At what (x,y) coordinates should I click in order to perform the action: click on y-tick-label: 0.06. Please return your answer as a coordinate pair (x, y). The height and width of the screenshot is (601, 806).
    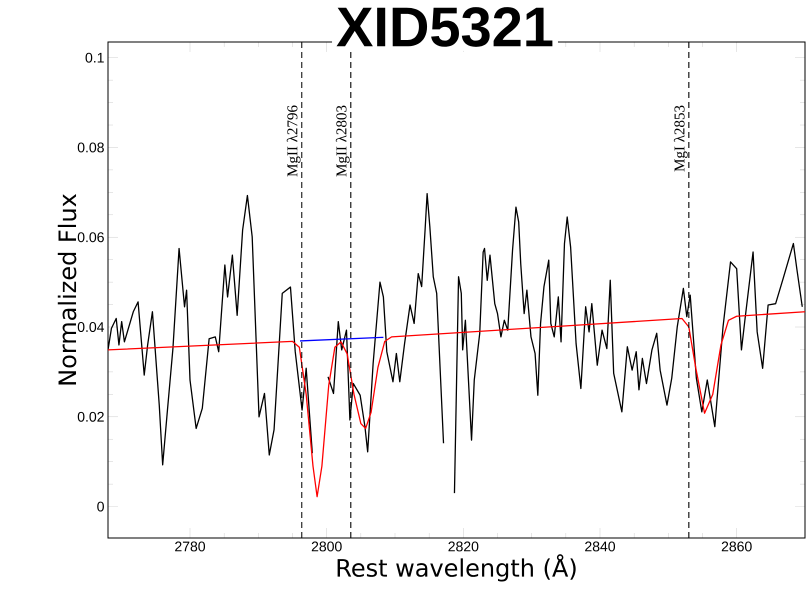
    Looking at the image, I should click on (91, 237).